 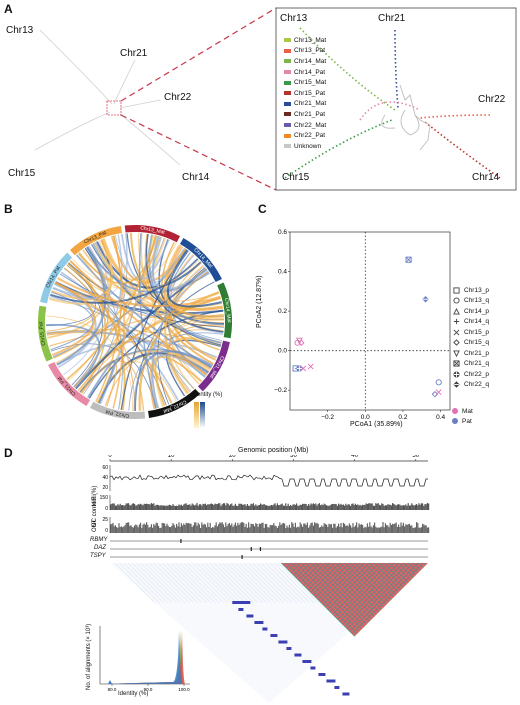 What do you see at coordinates (327, 417) in the screenshot?
I see `c-xtick-label: −0.2` at bounding box center [327, 417].